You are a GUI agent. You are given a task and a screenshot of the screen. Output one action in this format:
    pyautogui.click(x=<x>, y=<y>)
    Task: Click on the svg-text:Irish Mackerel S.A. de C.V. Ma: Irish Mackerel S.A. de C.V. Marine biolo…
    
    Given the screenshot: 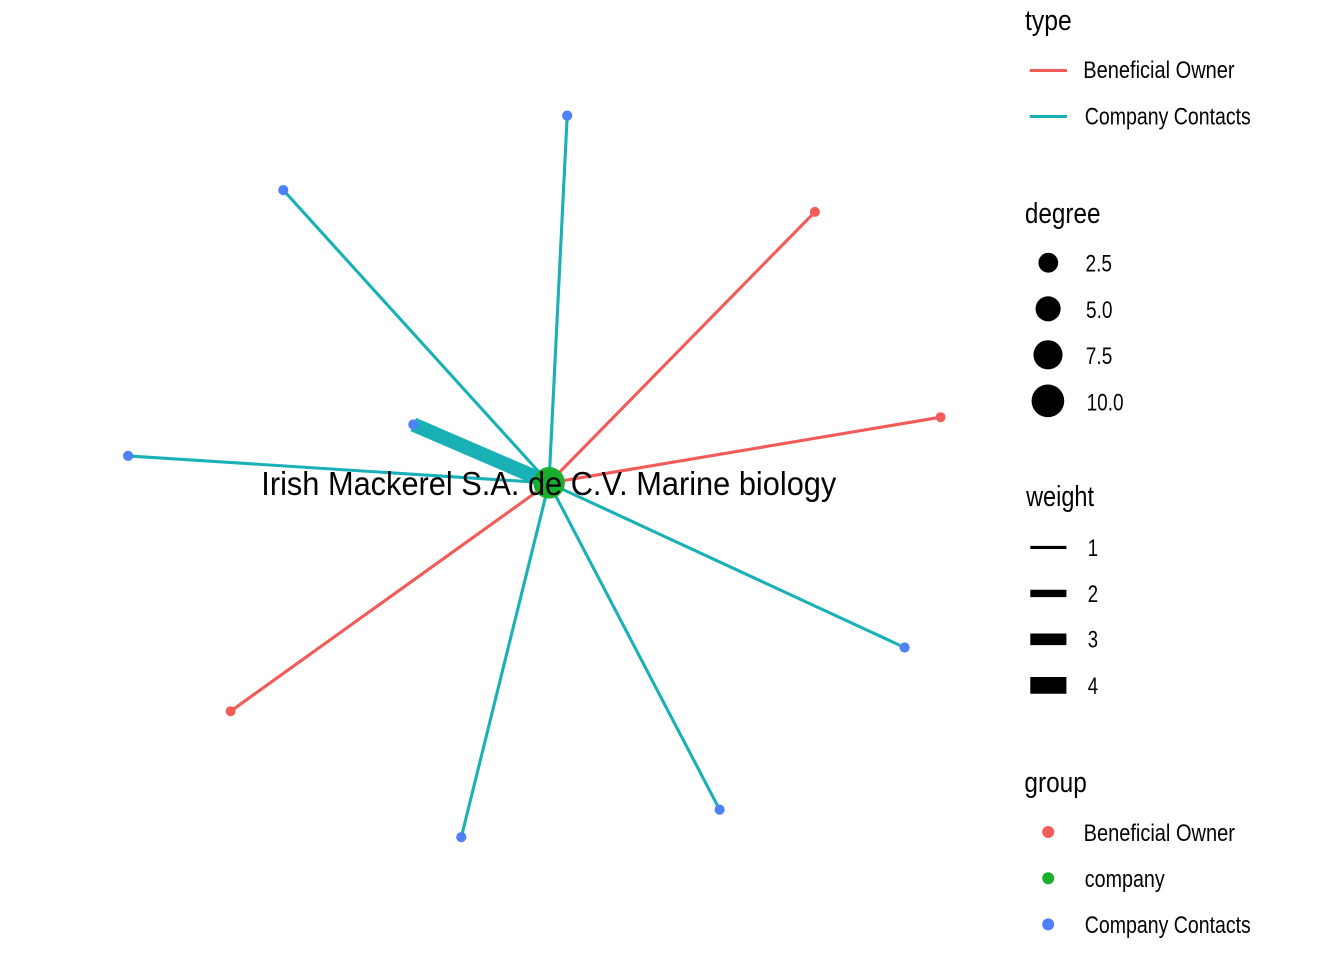 What is the action you would take?
    pyautogui.click(x=548, y=484)
    